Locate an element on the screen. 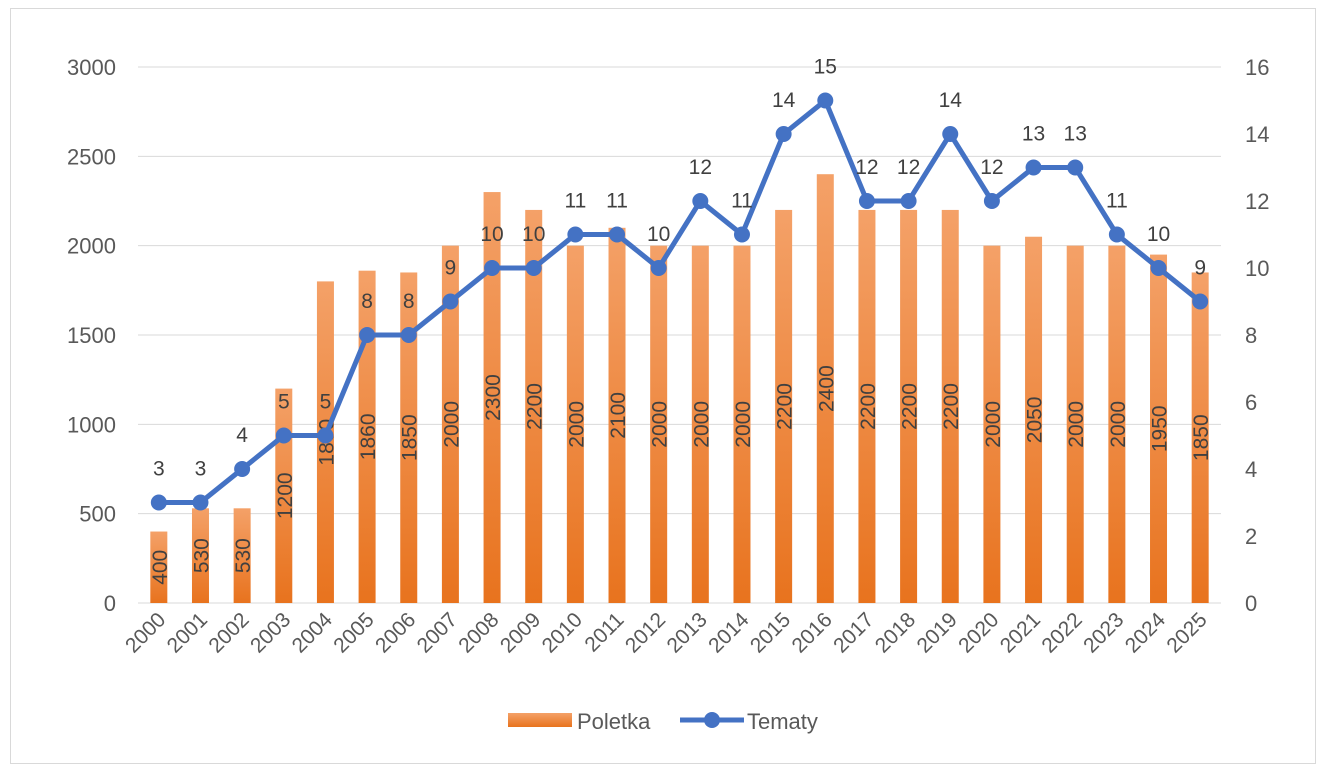 The image size is (1328, 775). right-axis-tick-label: 16 is located at coordinates (1257, 67).